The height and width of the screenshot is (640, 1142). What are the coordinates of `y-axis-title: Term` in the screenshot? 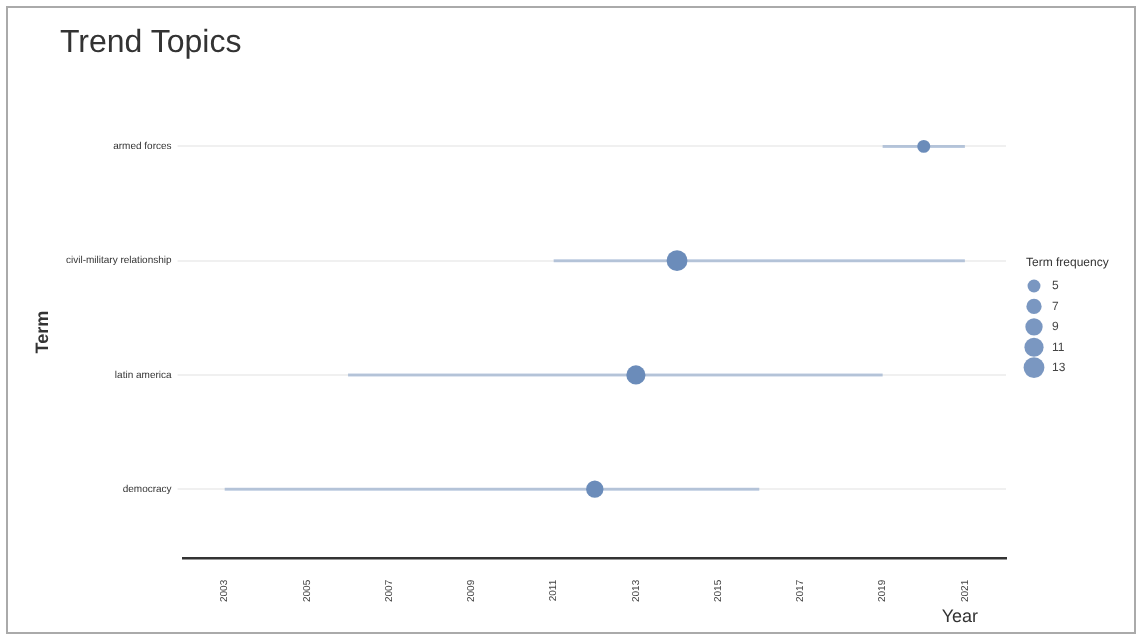 It's located at (42, 332).